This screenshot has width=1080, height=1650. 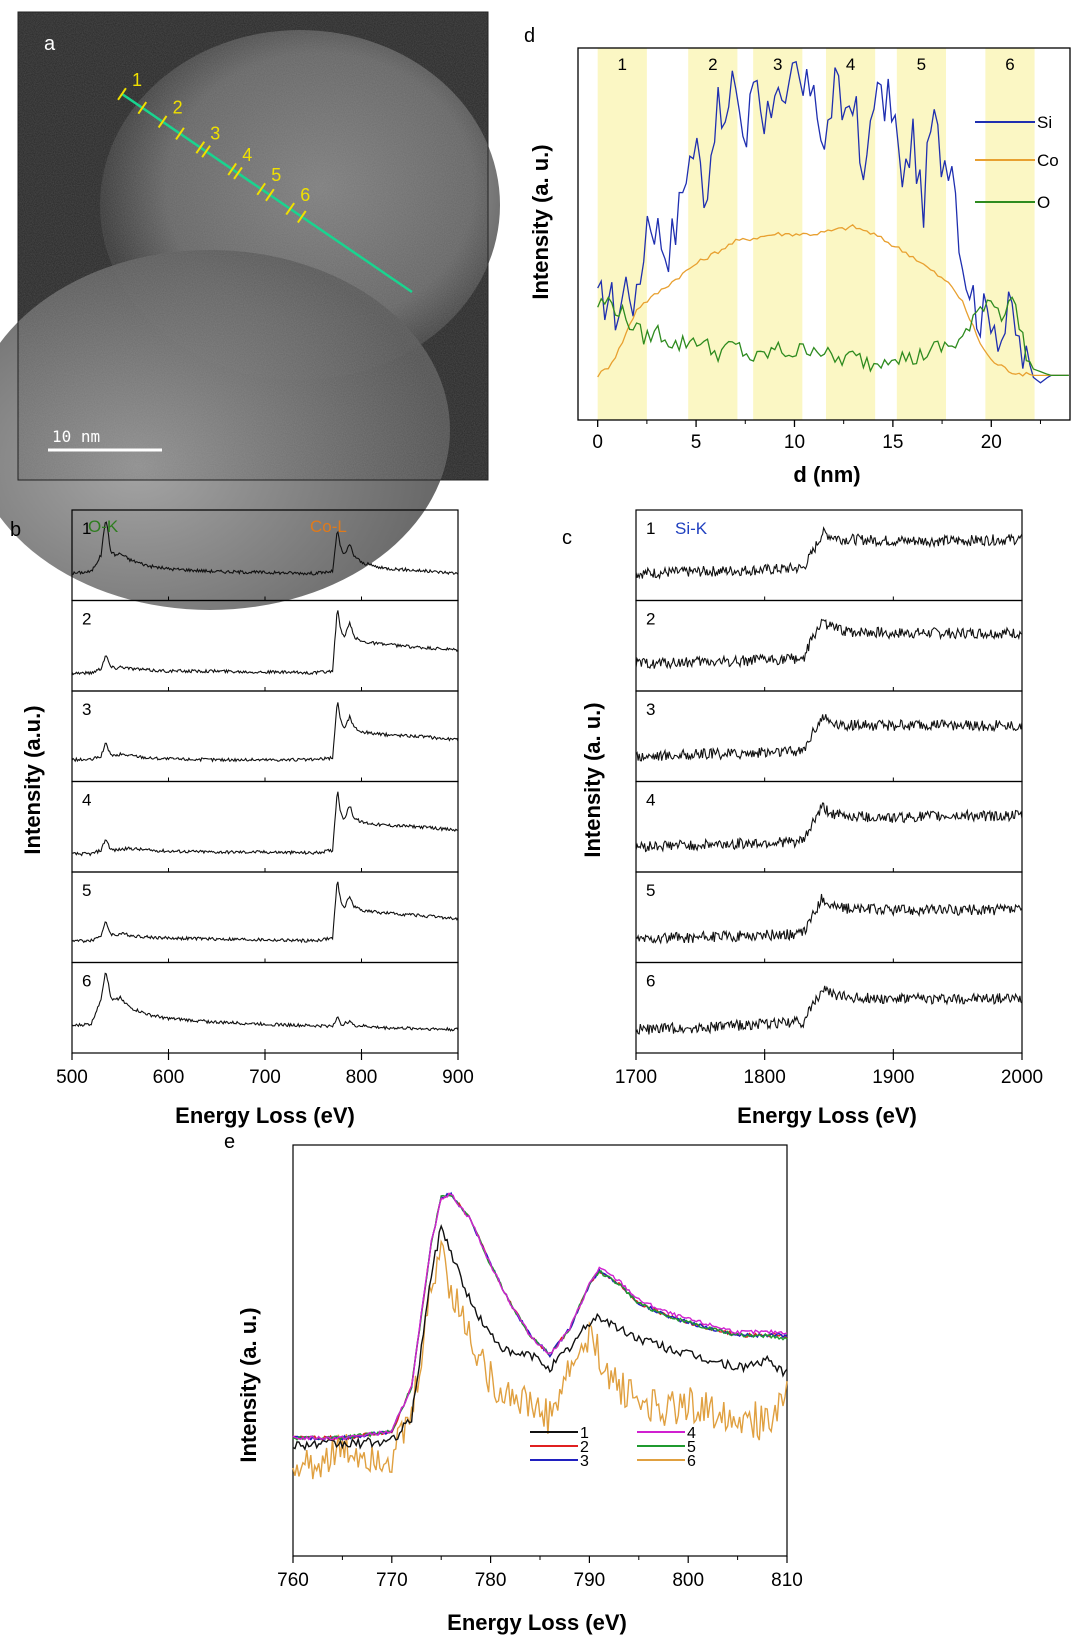 What do you see at coordinates (1044, 122) in the screenshot?
I see `legend-label: Si` at bounding box center [1044, 122].